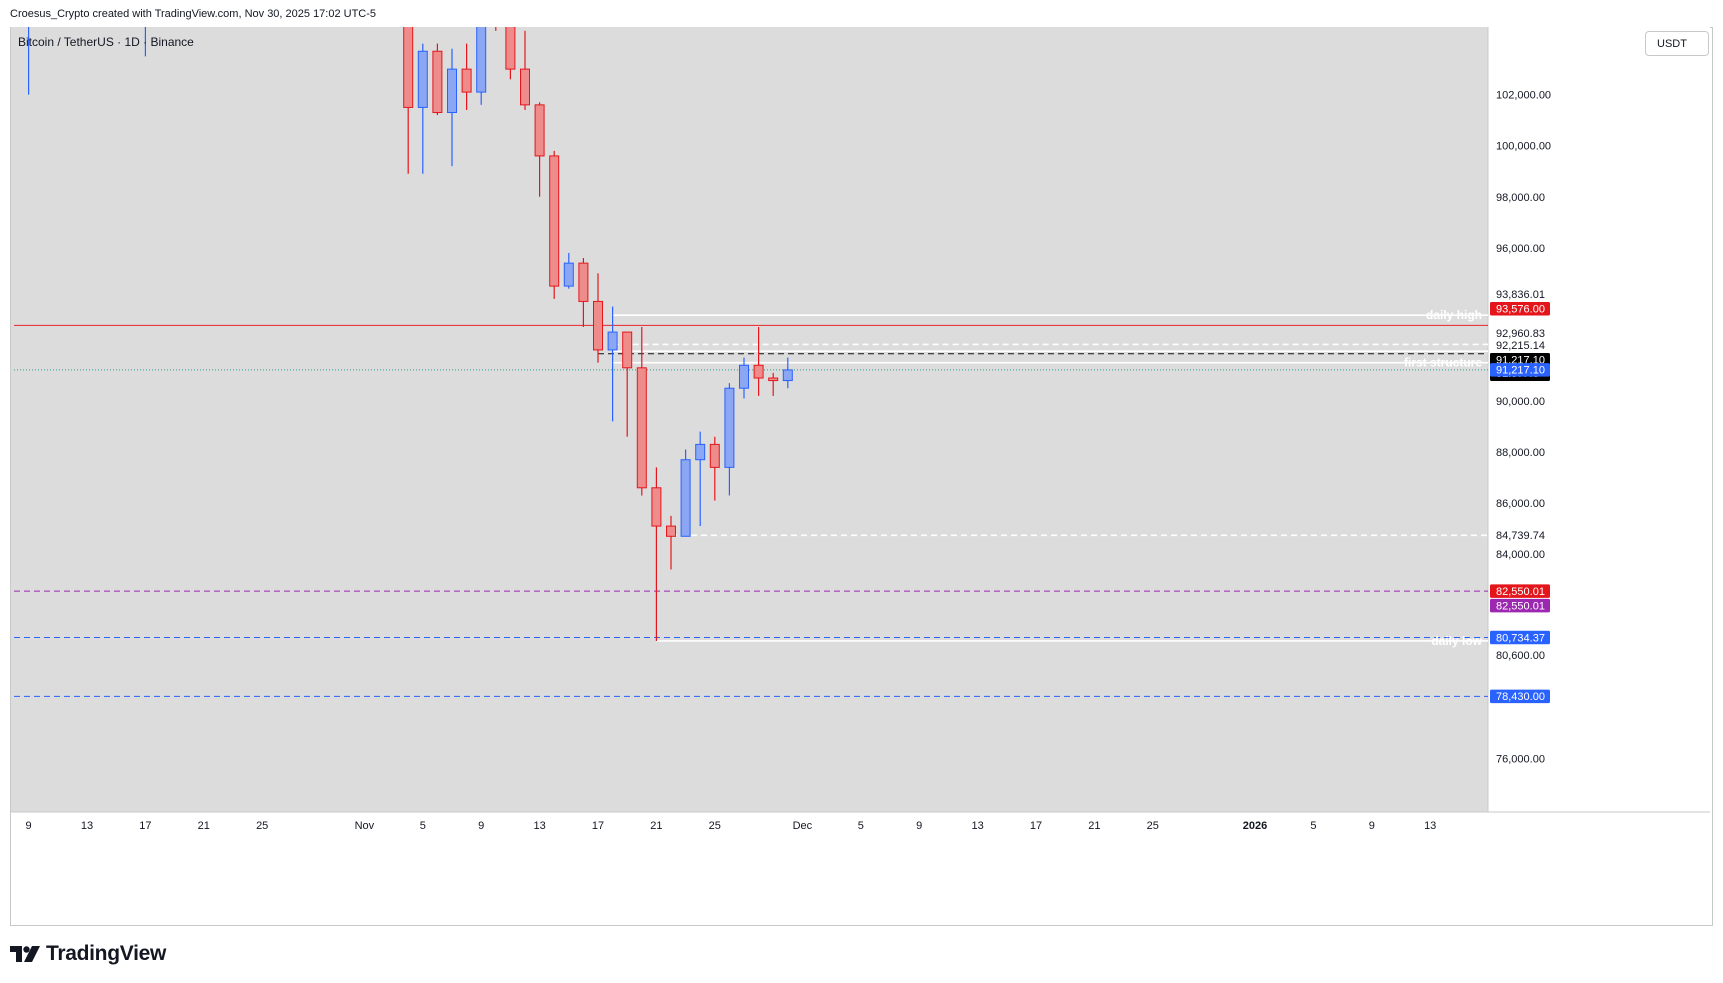 Image resolution: width=1723 pixels, height=983 pixels. I want to click on price-tick-label: 86,000.00, so click(1520, 504).